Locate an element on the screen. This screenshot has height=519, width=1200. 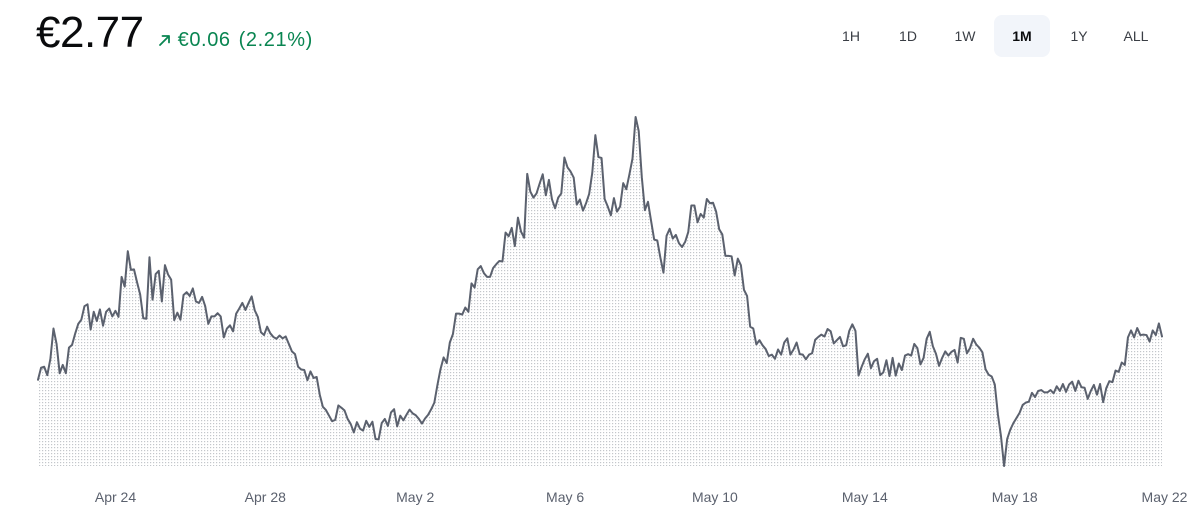
x-tick-label: May 18 is located at coordinates (1015, 497).